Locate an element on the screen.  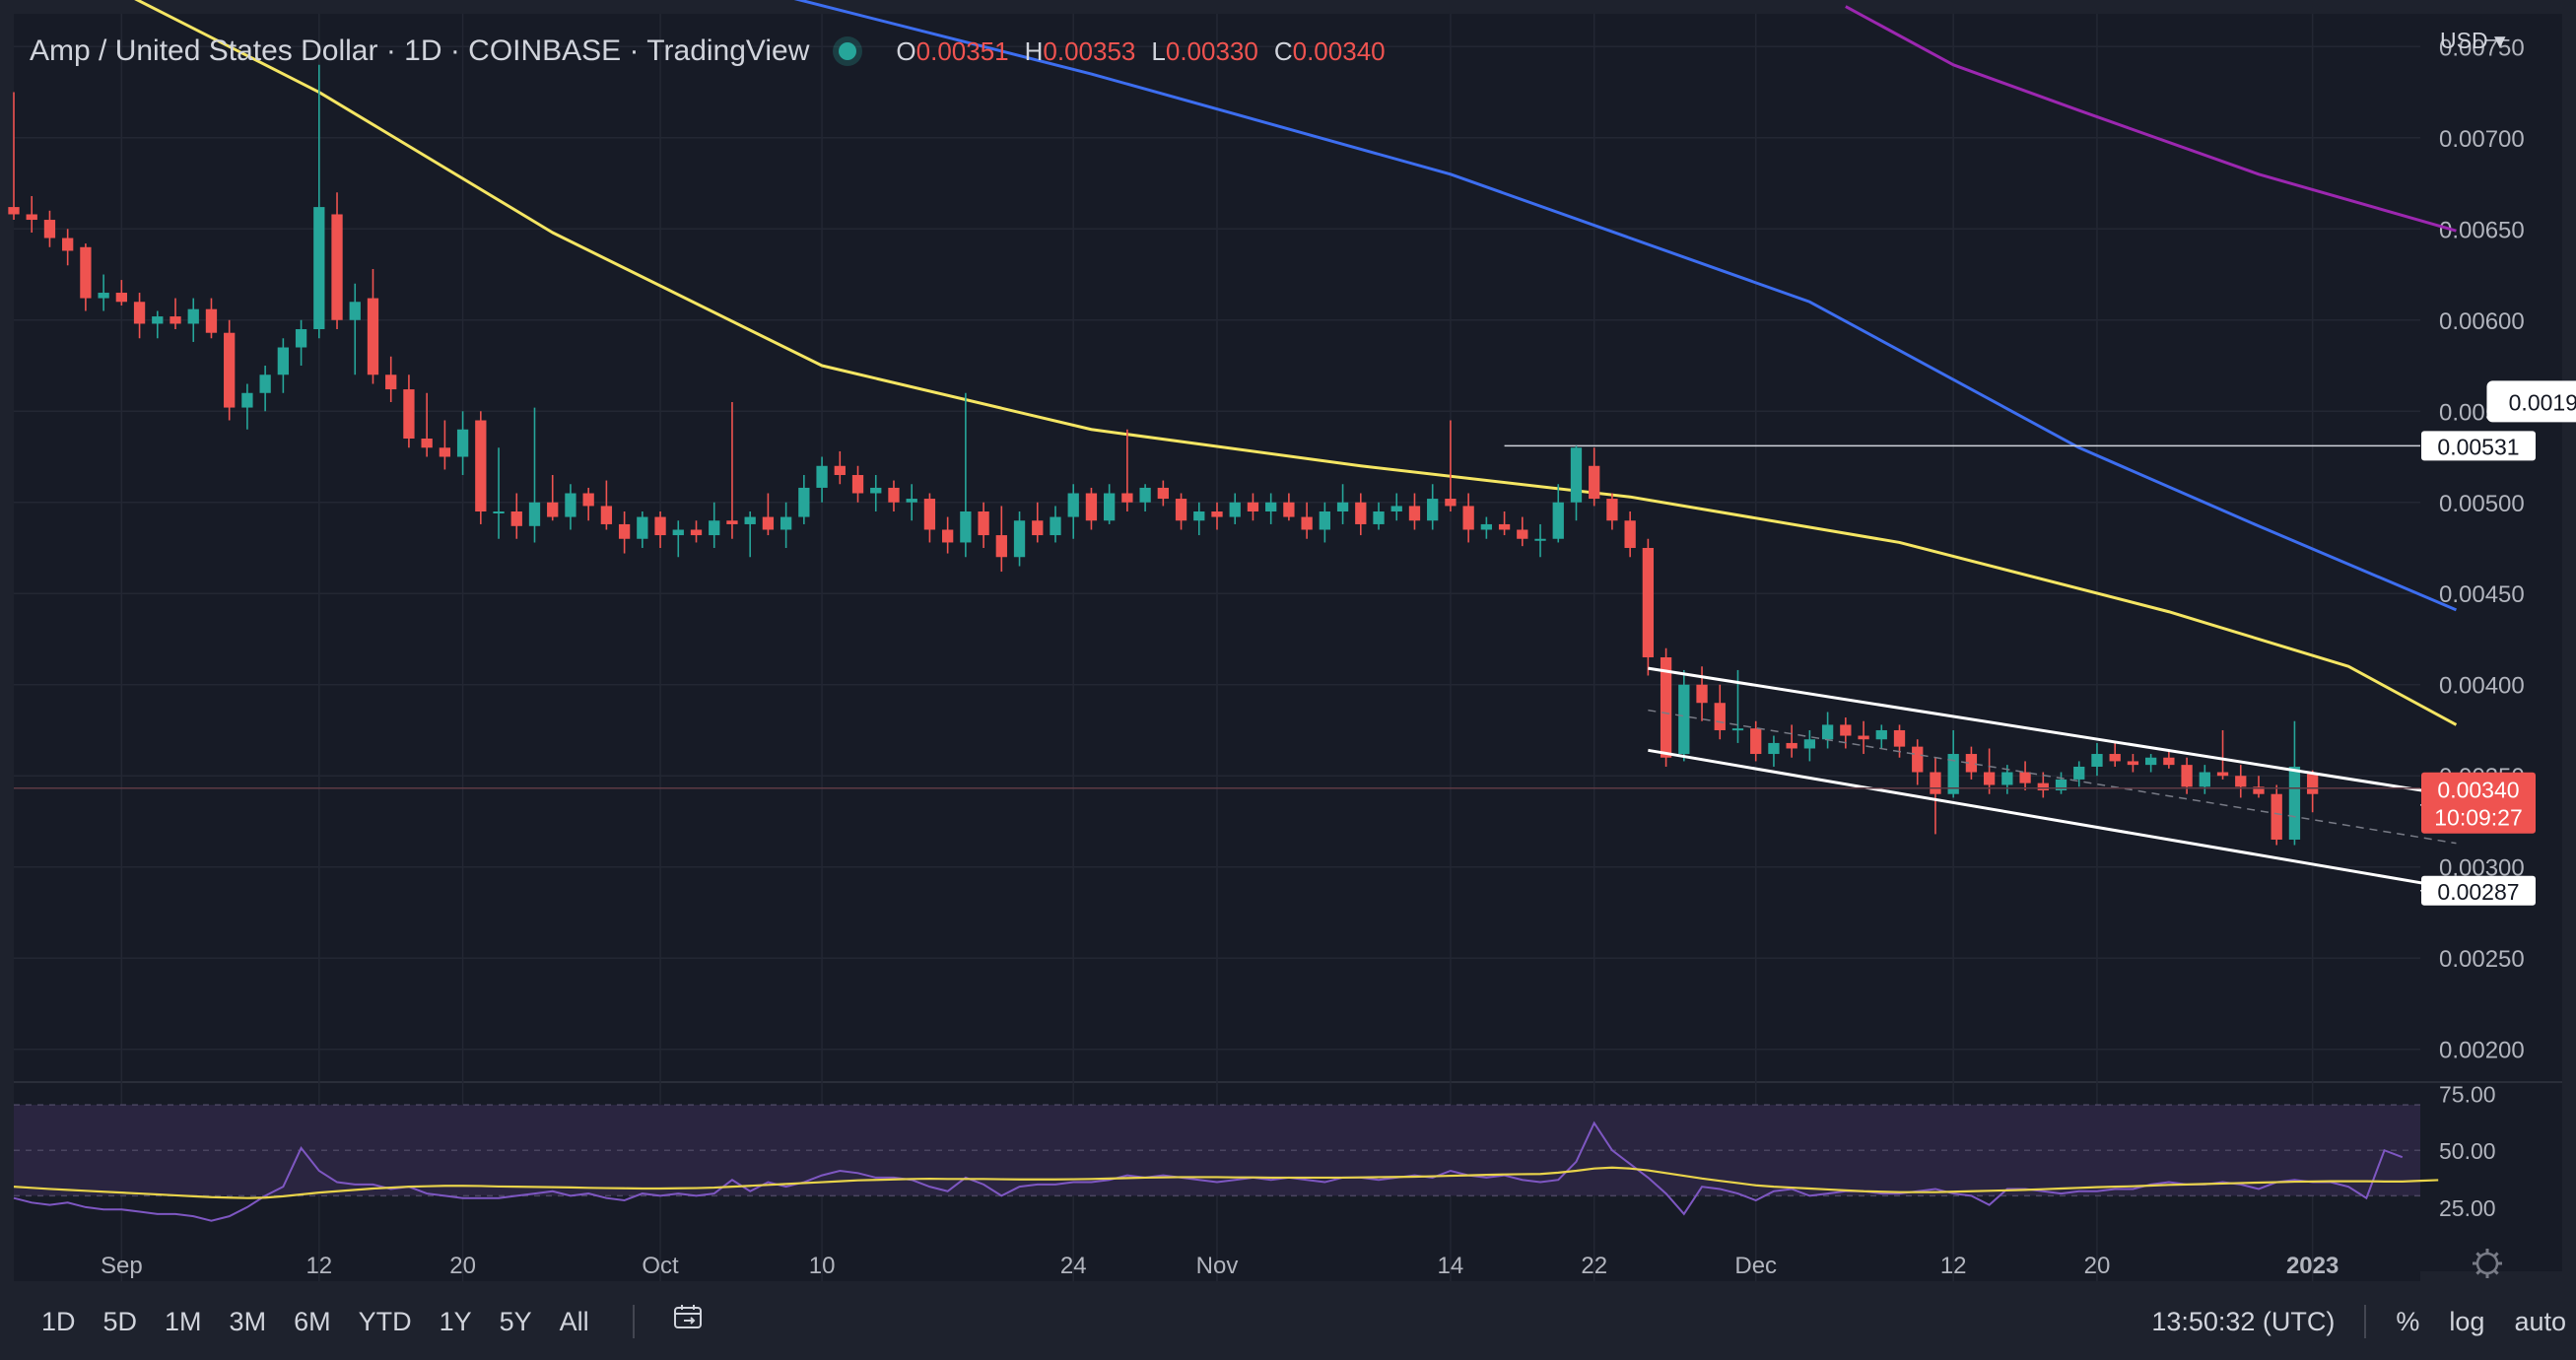
range-6m: 6M is located at coordinates (312, 1321).